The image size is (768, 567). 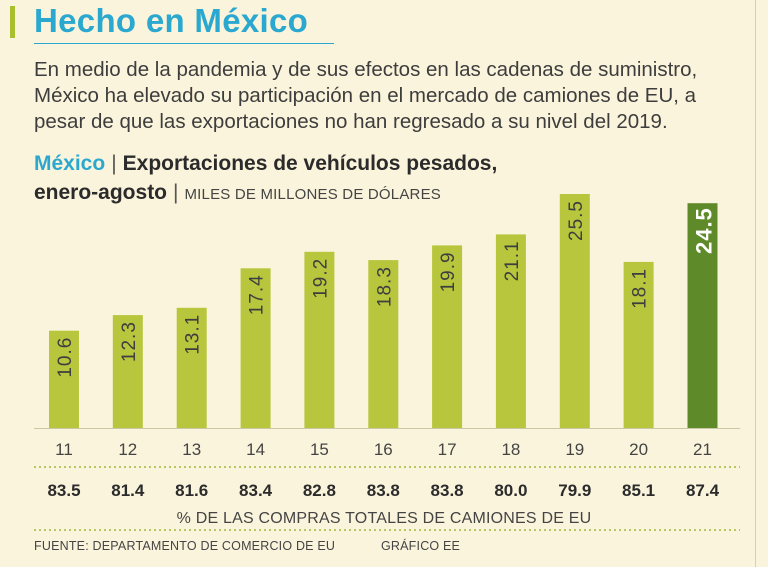 What do you see at coordinates (638, 490) in the screenshot?
I see `percent-value-20: 85.1` at bounding box center [638, 490].